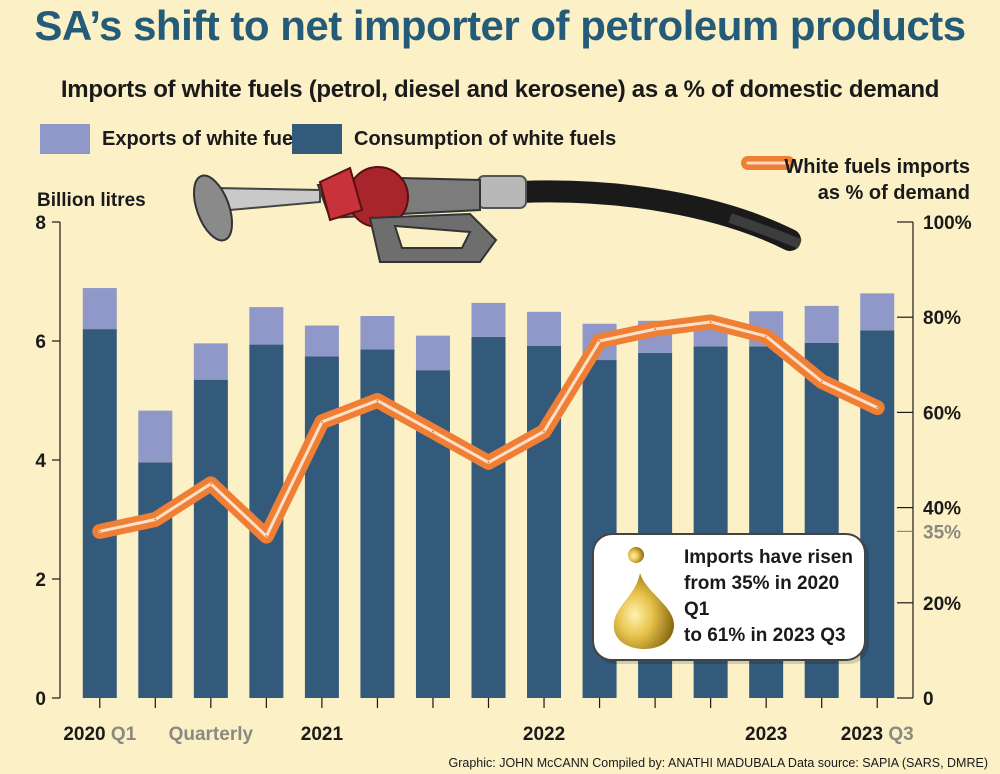 Image resolution: width=1000 pixels, height=774 pixels. I want to click on legend-exports: Exports of white fuels, so click(175, 139).